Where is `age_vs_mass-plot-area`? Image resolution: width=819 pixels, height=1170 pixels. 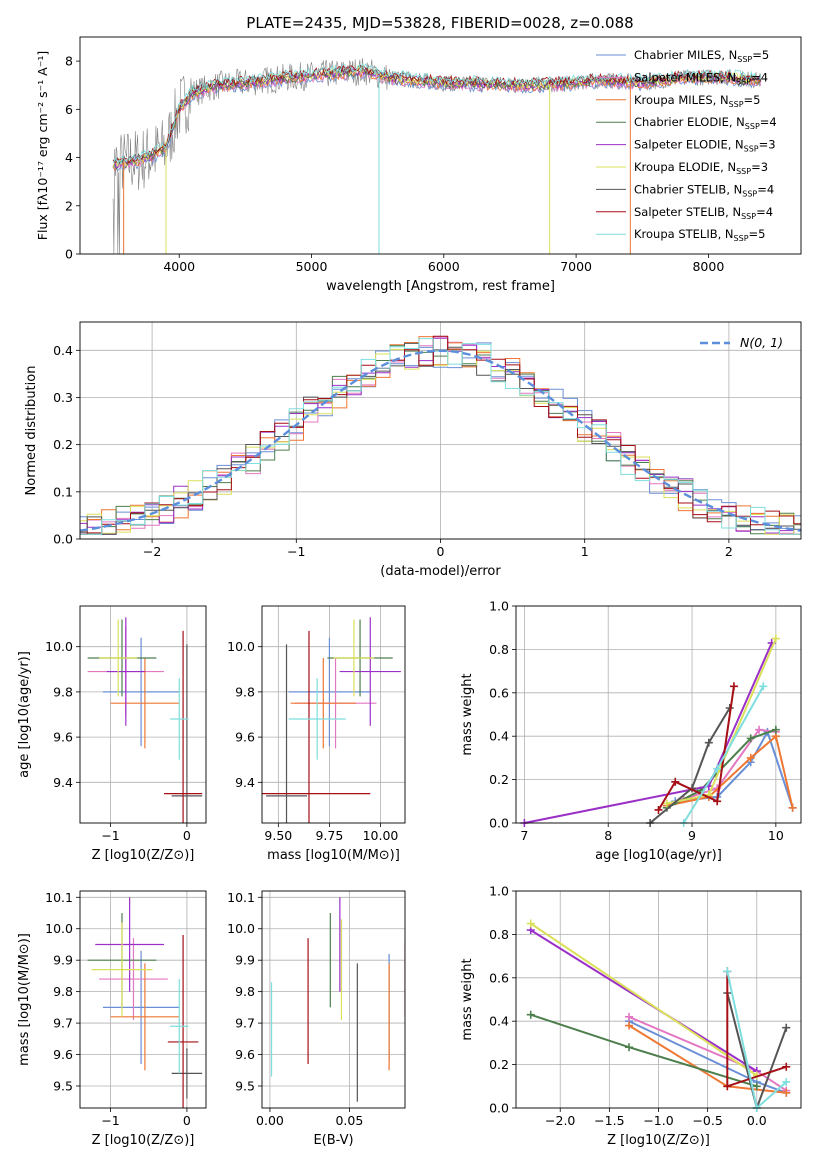 age_vs_mass-plot-area is located at coordinates (331, 720).